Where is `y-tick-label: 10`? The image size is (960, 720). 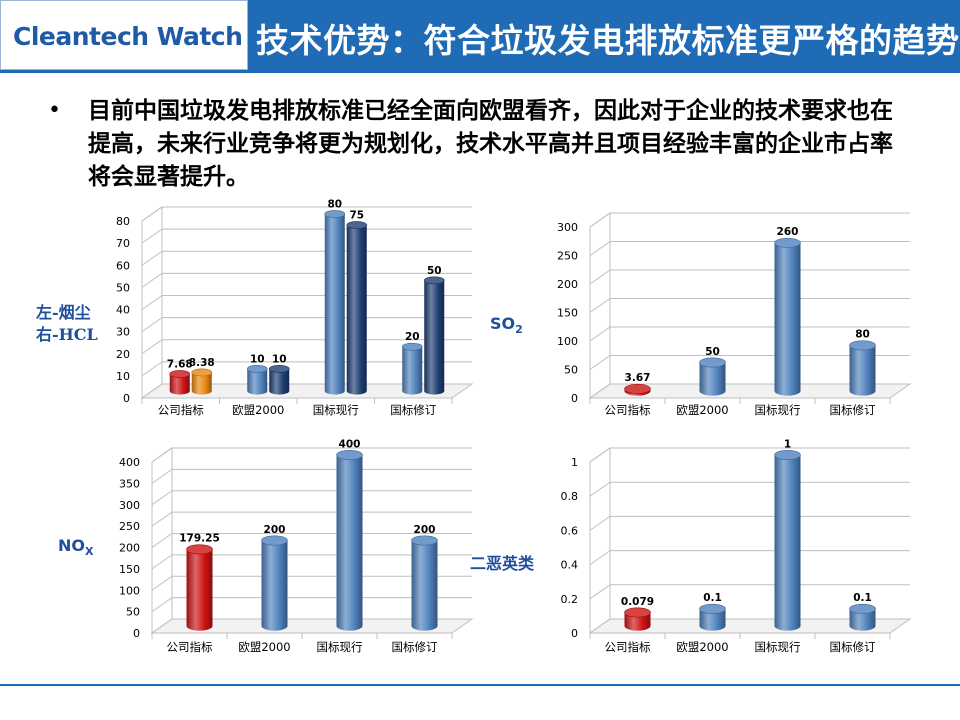 y-tick-label: 10 is located at coordinates (123, 376).